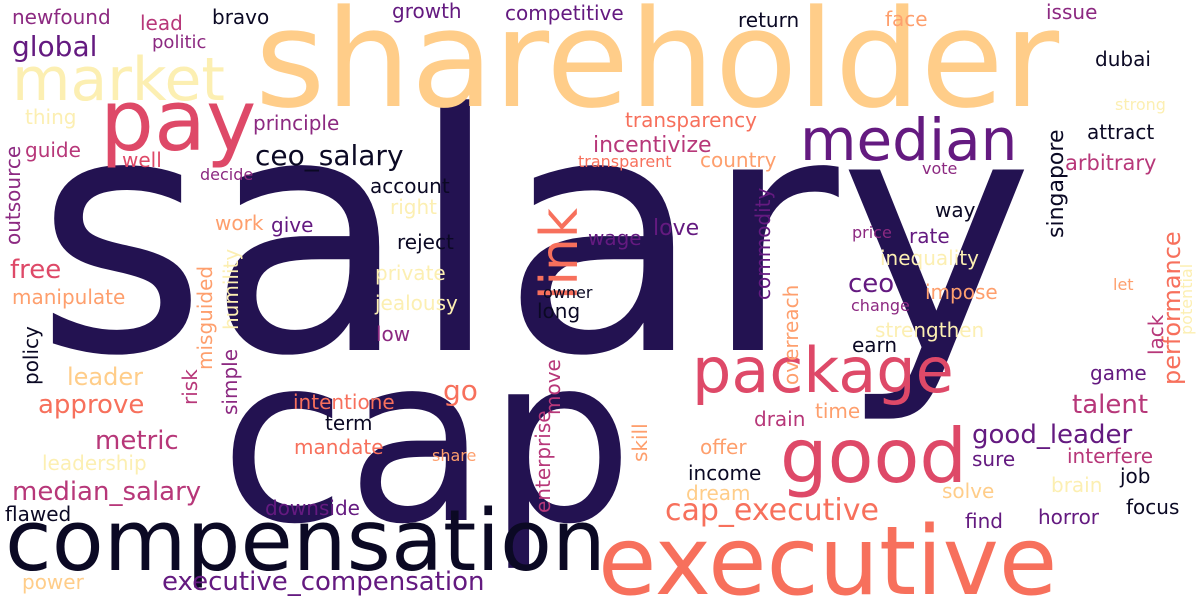 This screenshot has height=600, width=1200. I want to click on cloud-word-right: right, so click(413, 207).